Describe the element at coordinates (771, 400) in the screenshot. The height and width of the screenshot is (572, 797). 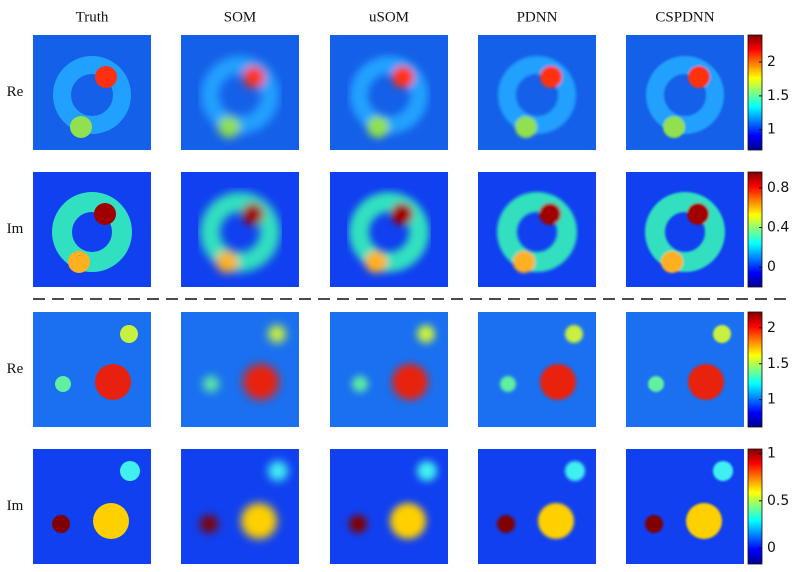
I see `colorbar-tick-label: 1` at that location.